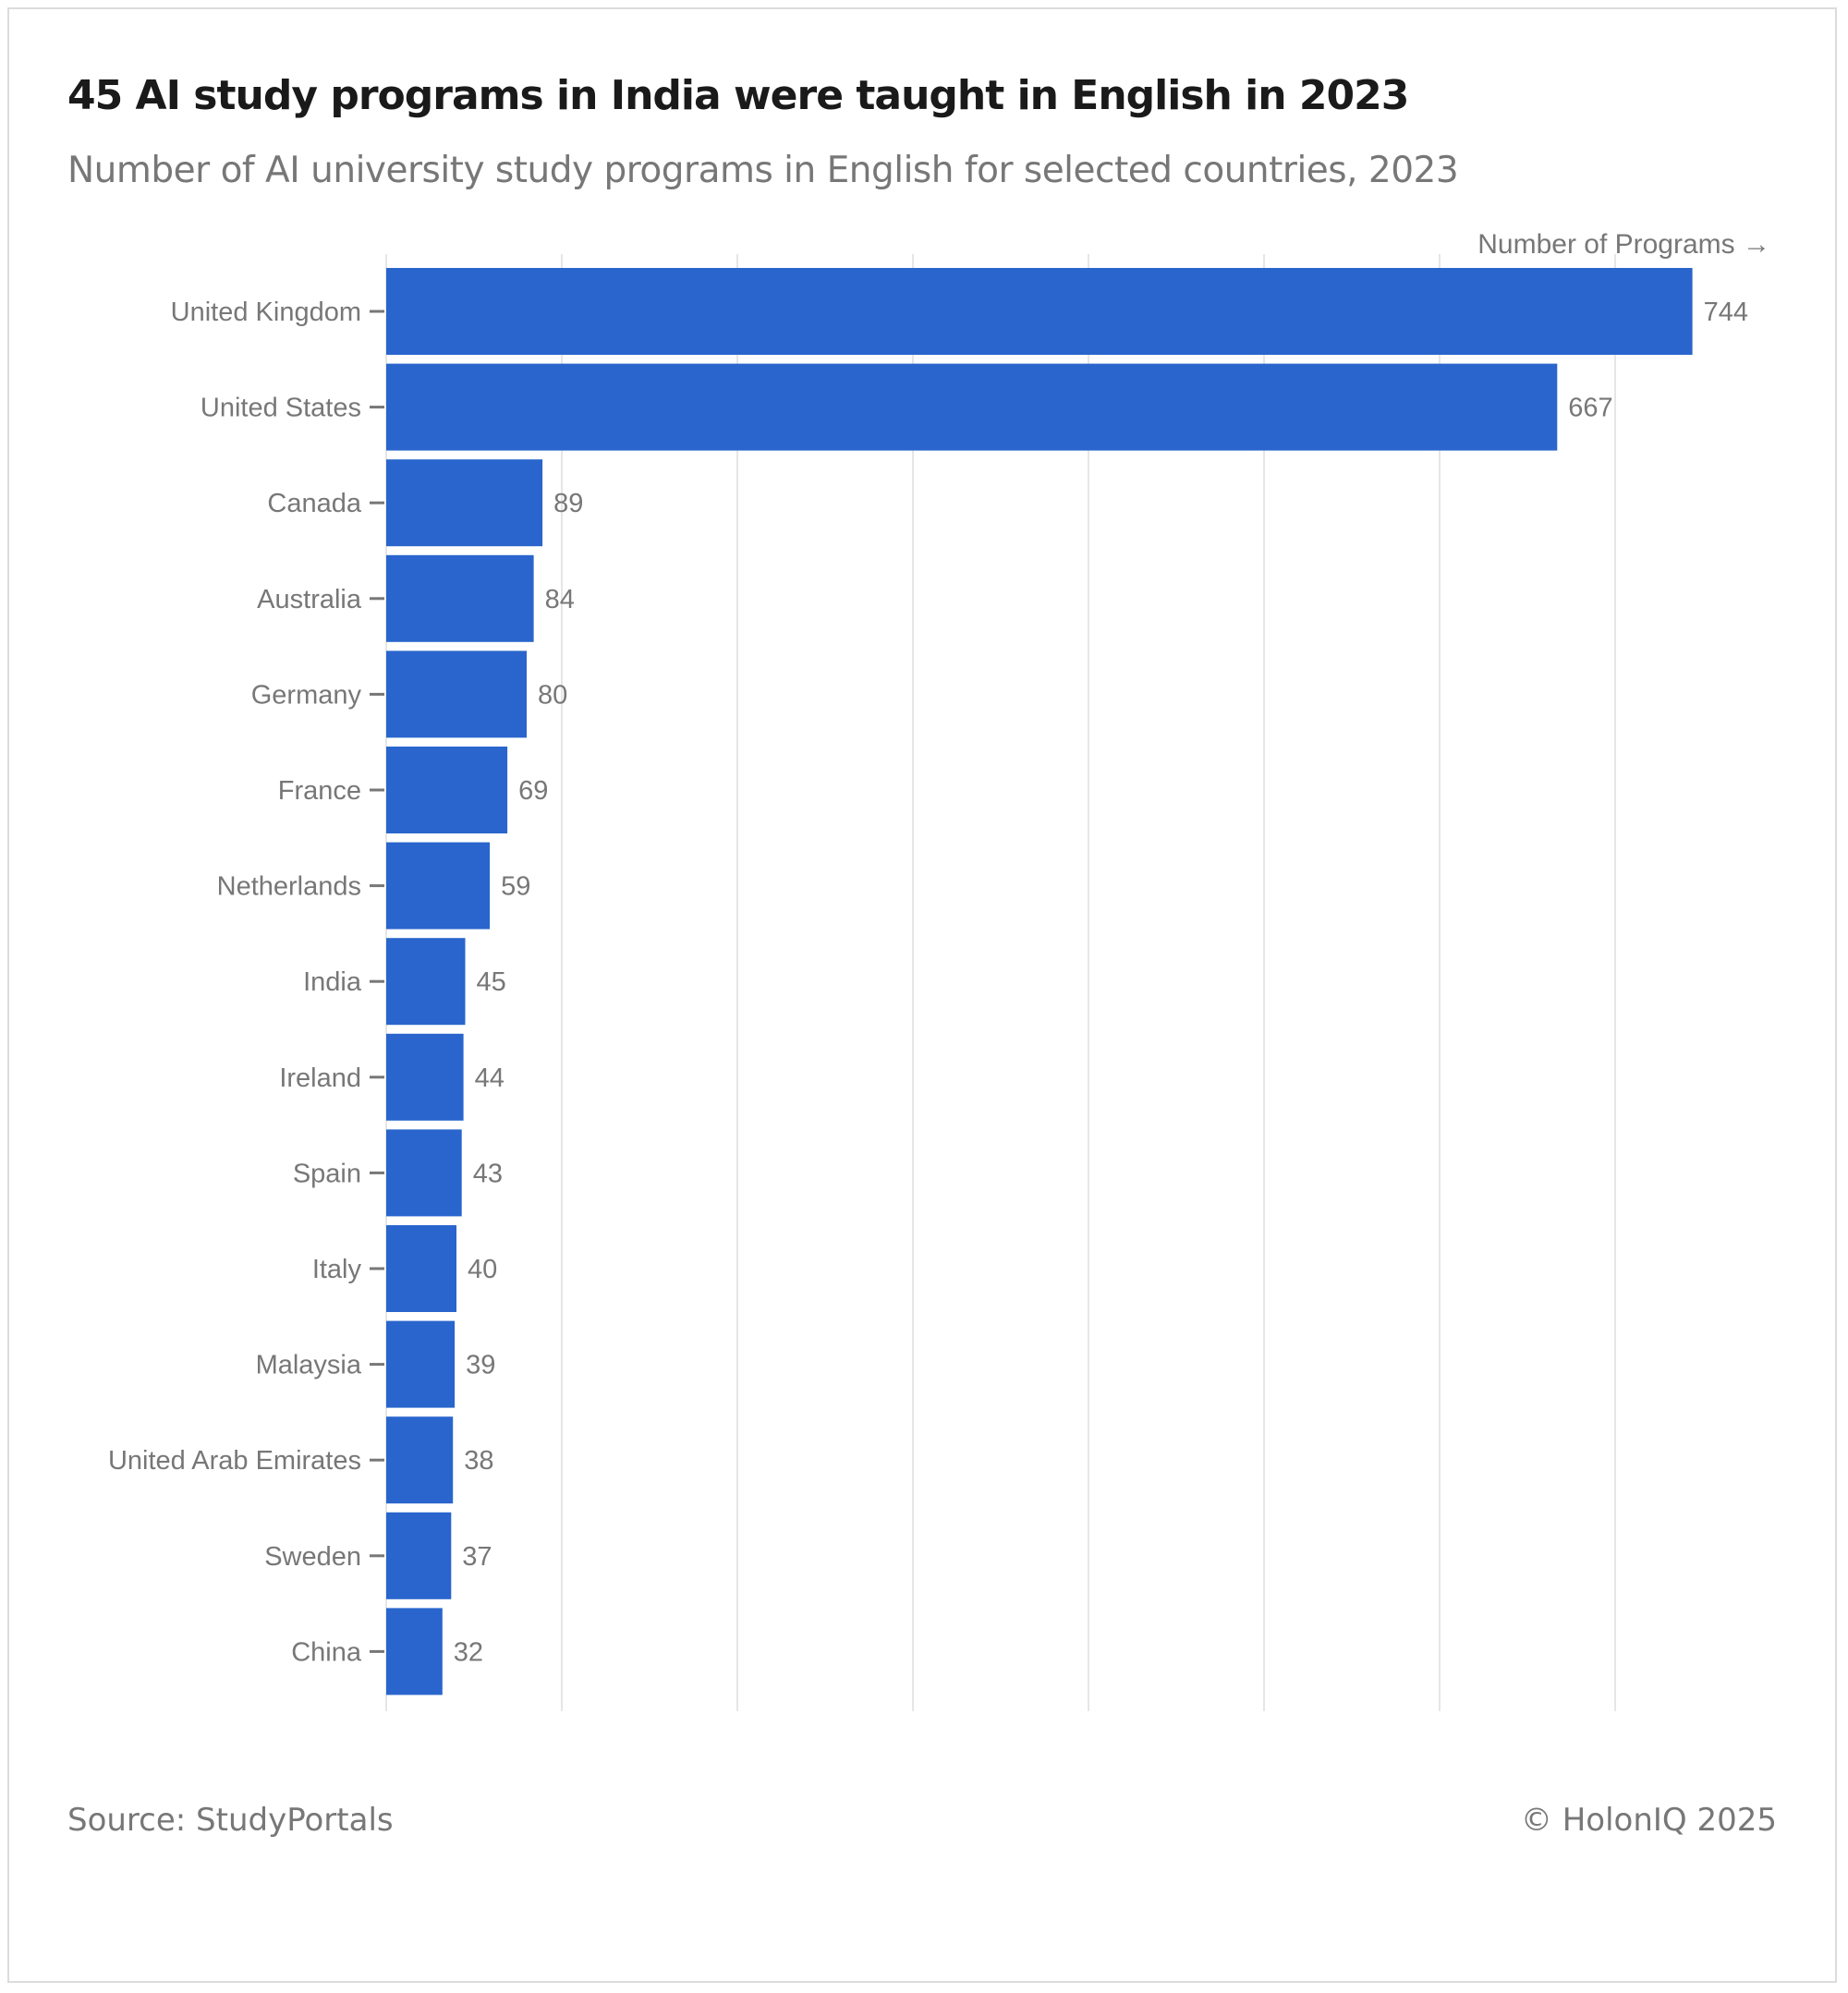  I want to click on data-label: 89, so click(568, 503).